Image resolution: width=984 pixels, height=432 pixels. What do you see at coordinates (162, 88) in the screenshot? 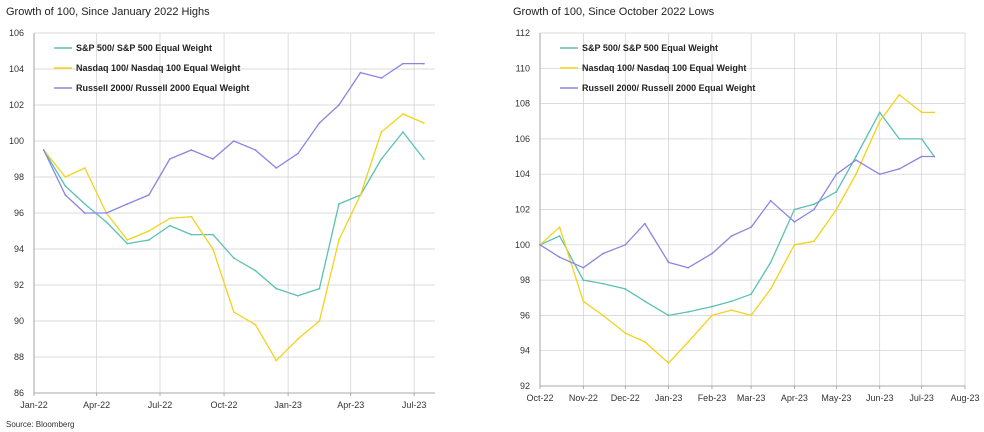
I see `c1-legend-label-russell2000: Russell 2000/ Russell 2000 Equal Weight` at bounding box center [162, 88].